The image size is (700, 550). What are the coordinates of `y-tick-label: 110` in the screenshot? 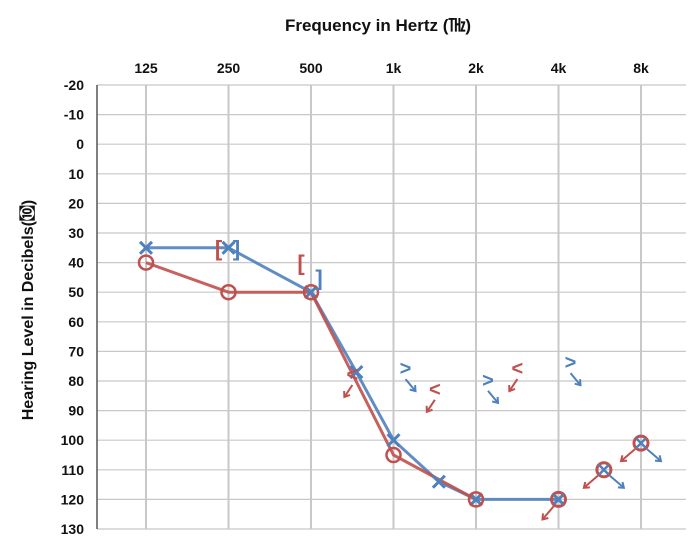 It's located at (72, 470).